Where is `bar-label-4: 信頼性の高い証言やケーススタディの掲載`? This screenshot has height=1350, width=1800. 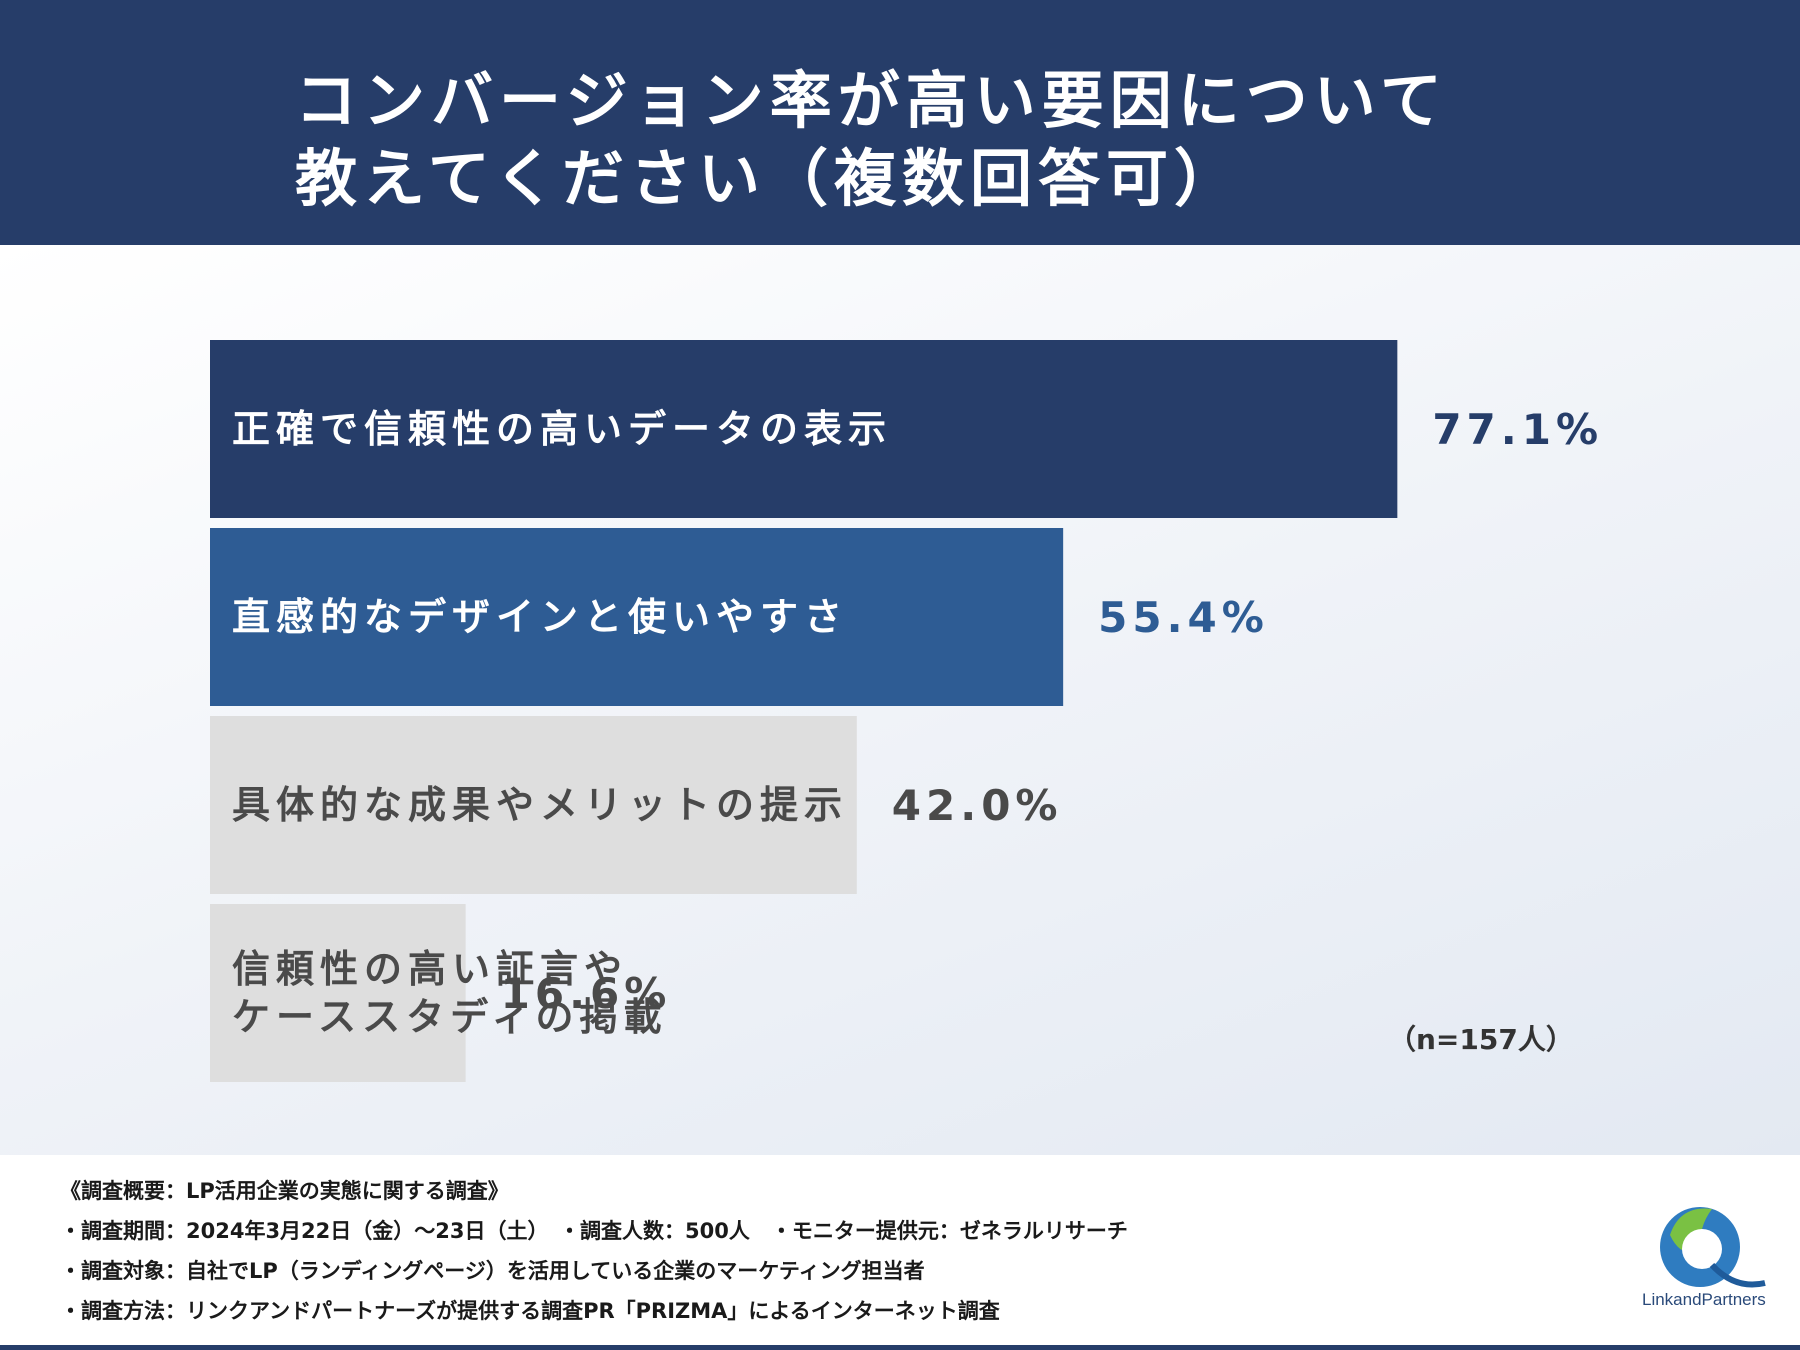 bar-label-4: 信頼性の高い証言やケーススタディの掲載 is located at coordinates (449, 993).